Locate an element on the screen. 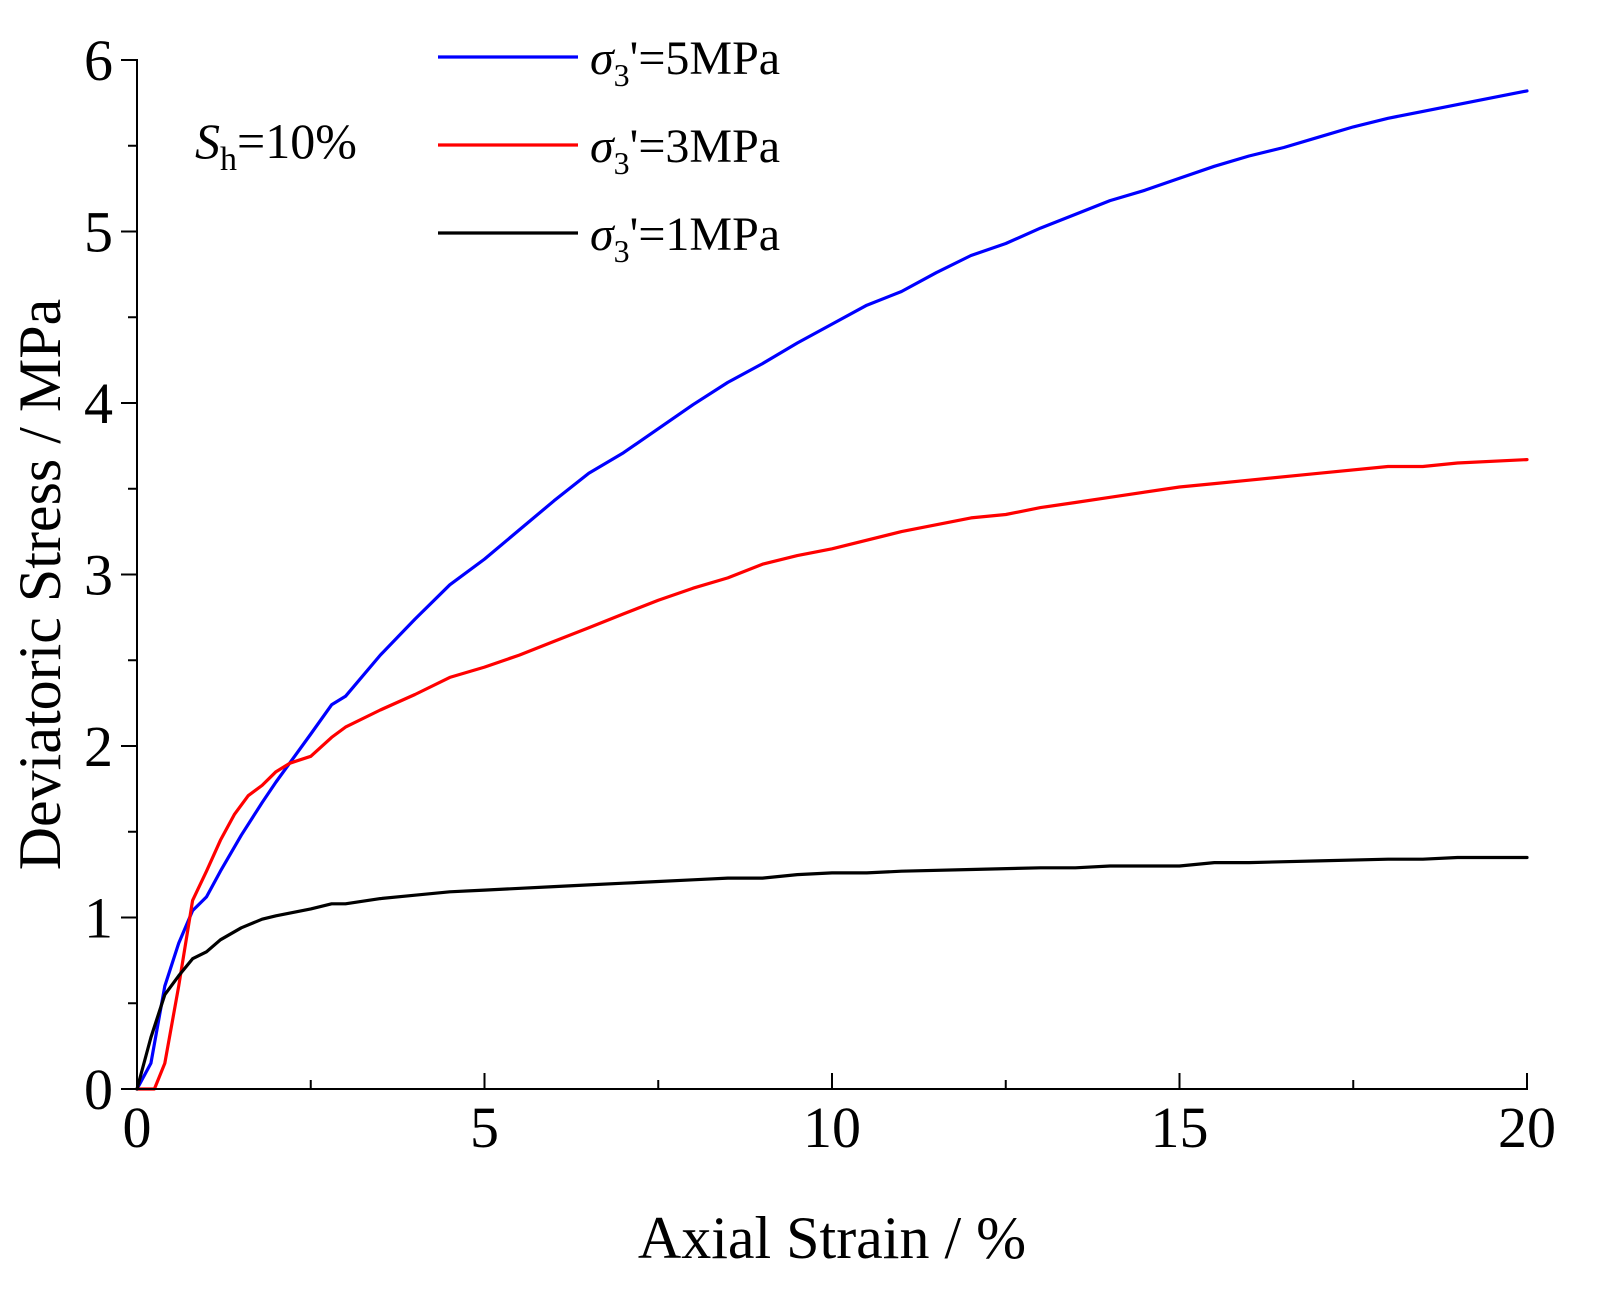 Image resolution: width=1599 pixels, height=1310 pixels. x-tick-label: 15 is located at coordinates (1180, 1127).